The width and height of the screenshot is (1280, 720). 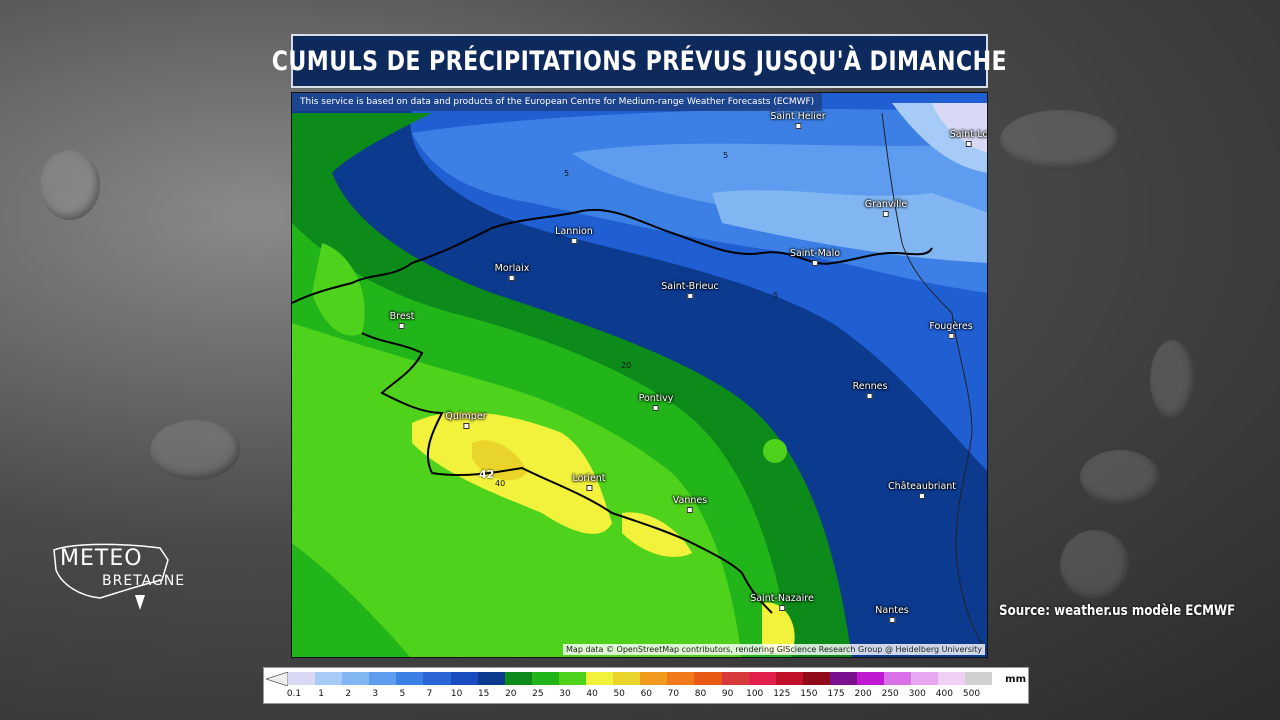 What do you see at coordinates (798, 120) in the screenshot?
I see `city-marker: Saint Helier` at bounding box center [798, 120].